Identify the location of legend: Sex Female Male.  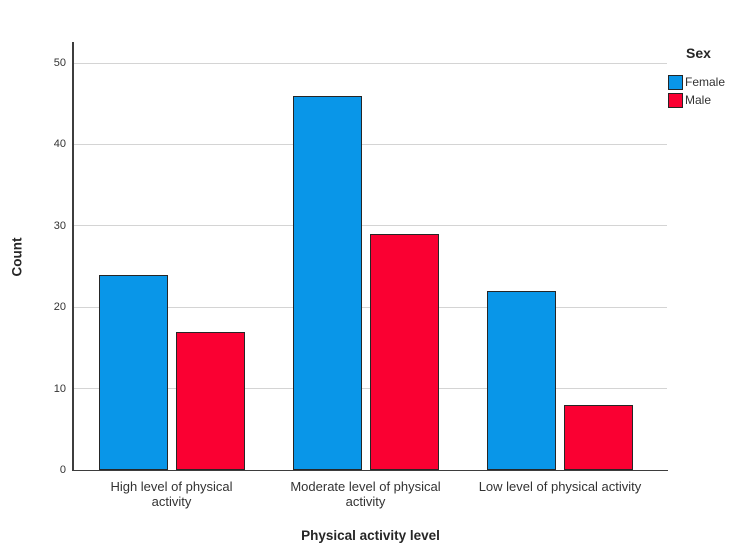
(706, 77).